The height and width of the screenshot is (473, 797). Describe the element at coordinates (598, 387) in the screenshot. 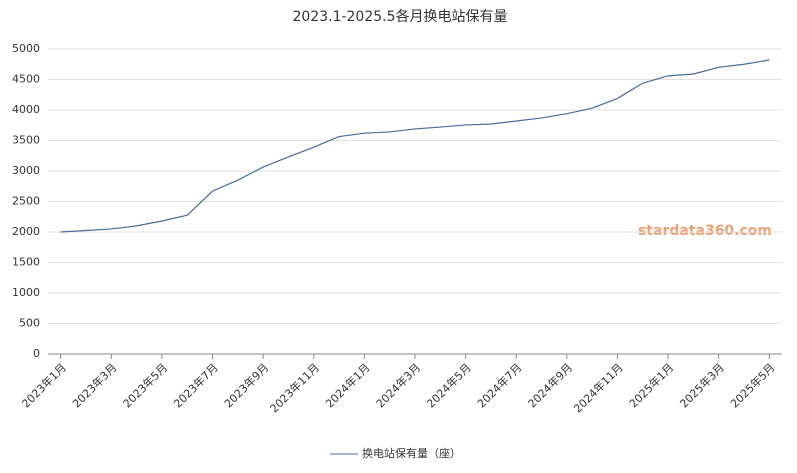

I see `x-tick-label: 2024年11月` at that location.